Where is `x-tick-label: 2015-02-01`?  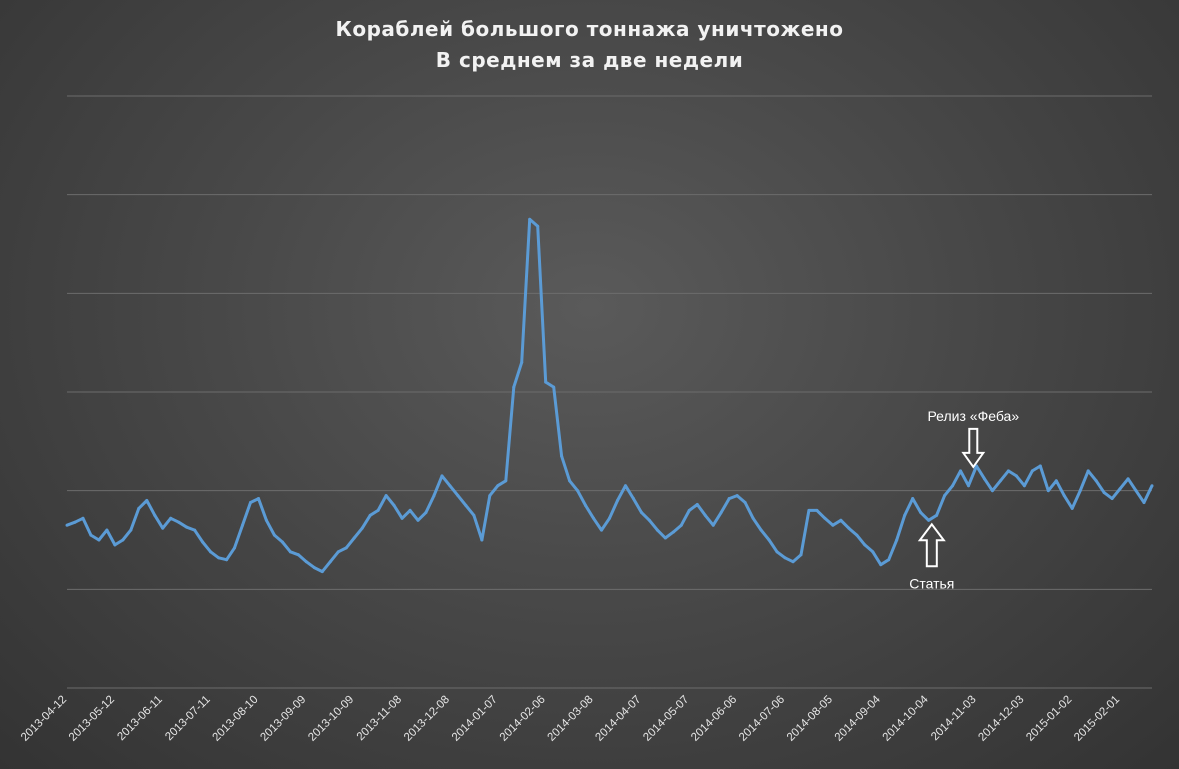 x-tick-label: 2015-02-01 is located at coordinates (1097, 719).